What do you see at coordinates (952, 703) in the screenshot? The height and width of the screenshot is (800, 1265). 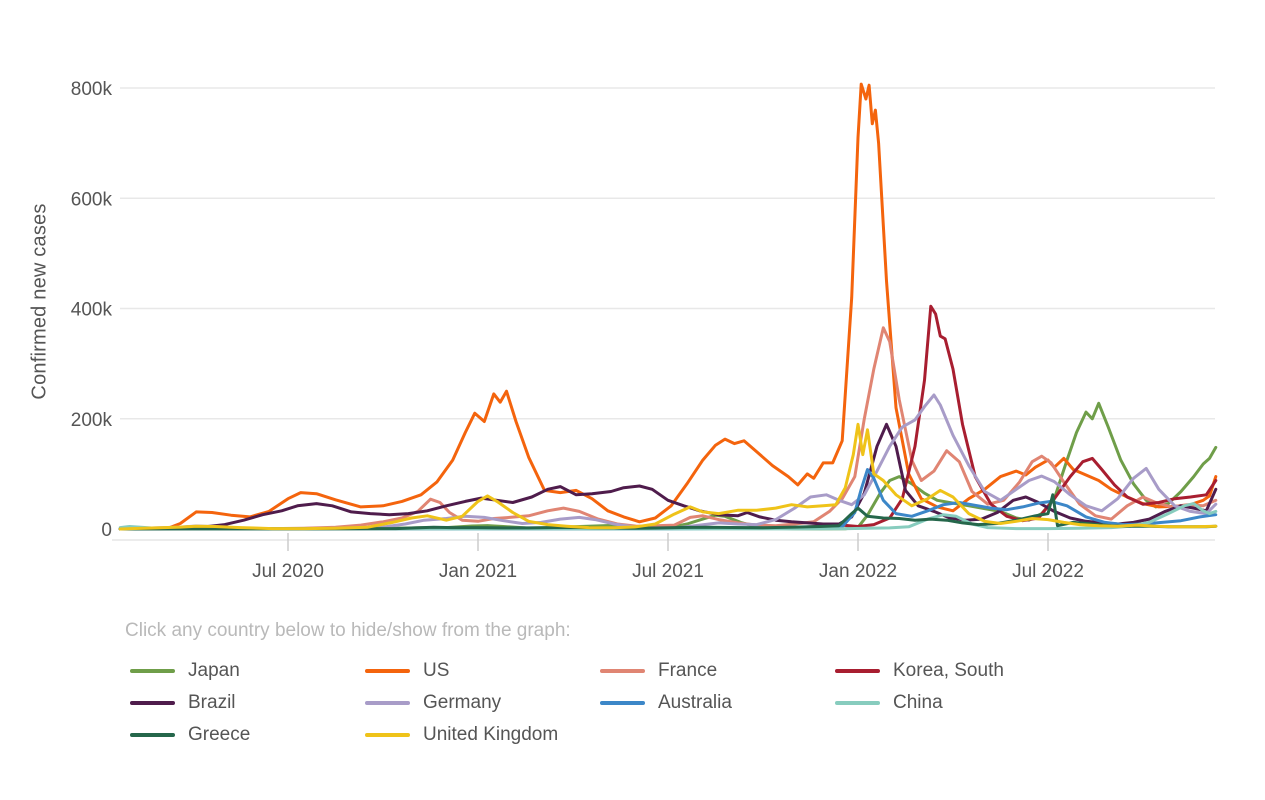 I see `legend-item-china: China` at bounding box center [952, 703].